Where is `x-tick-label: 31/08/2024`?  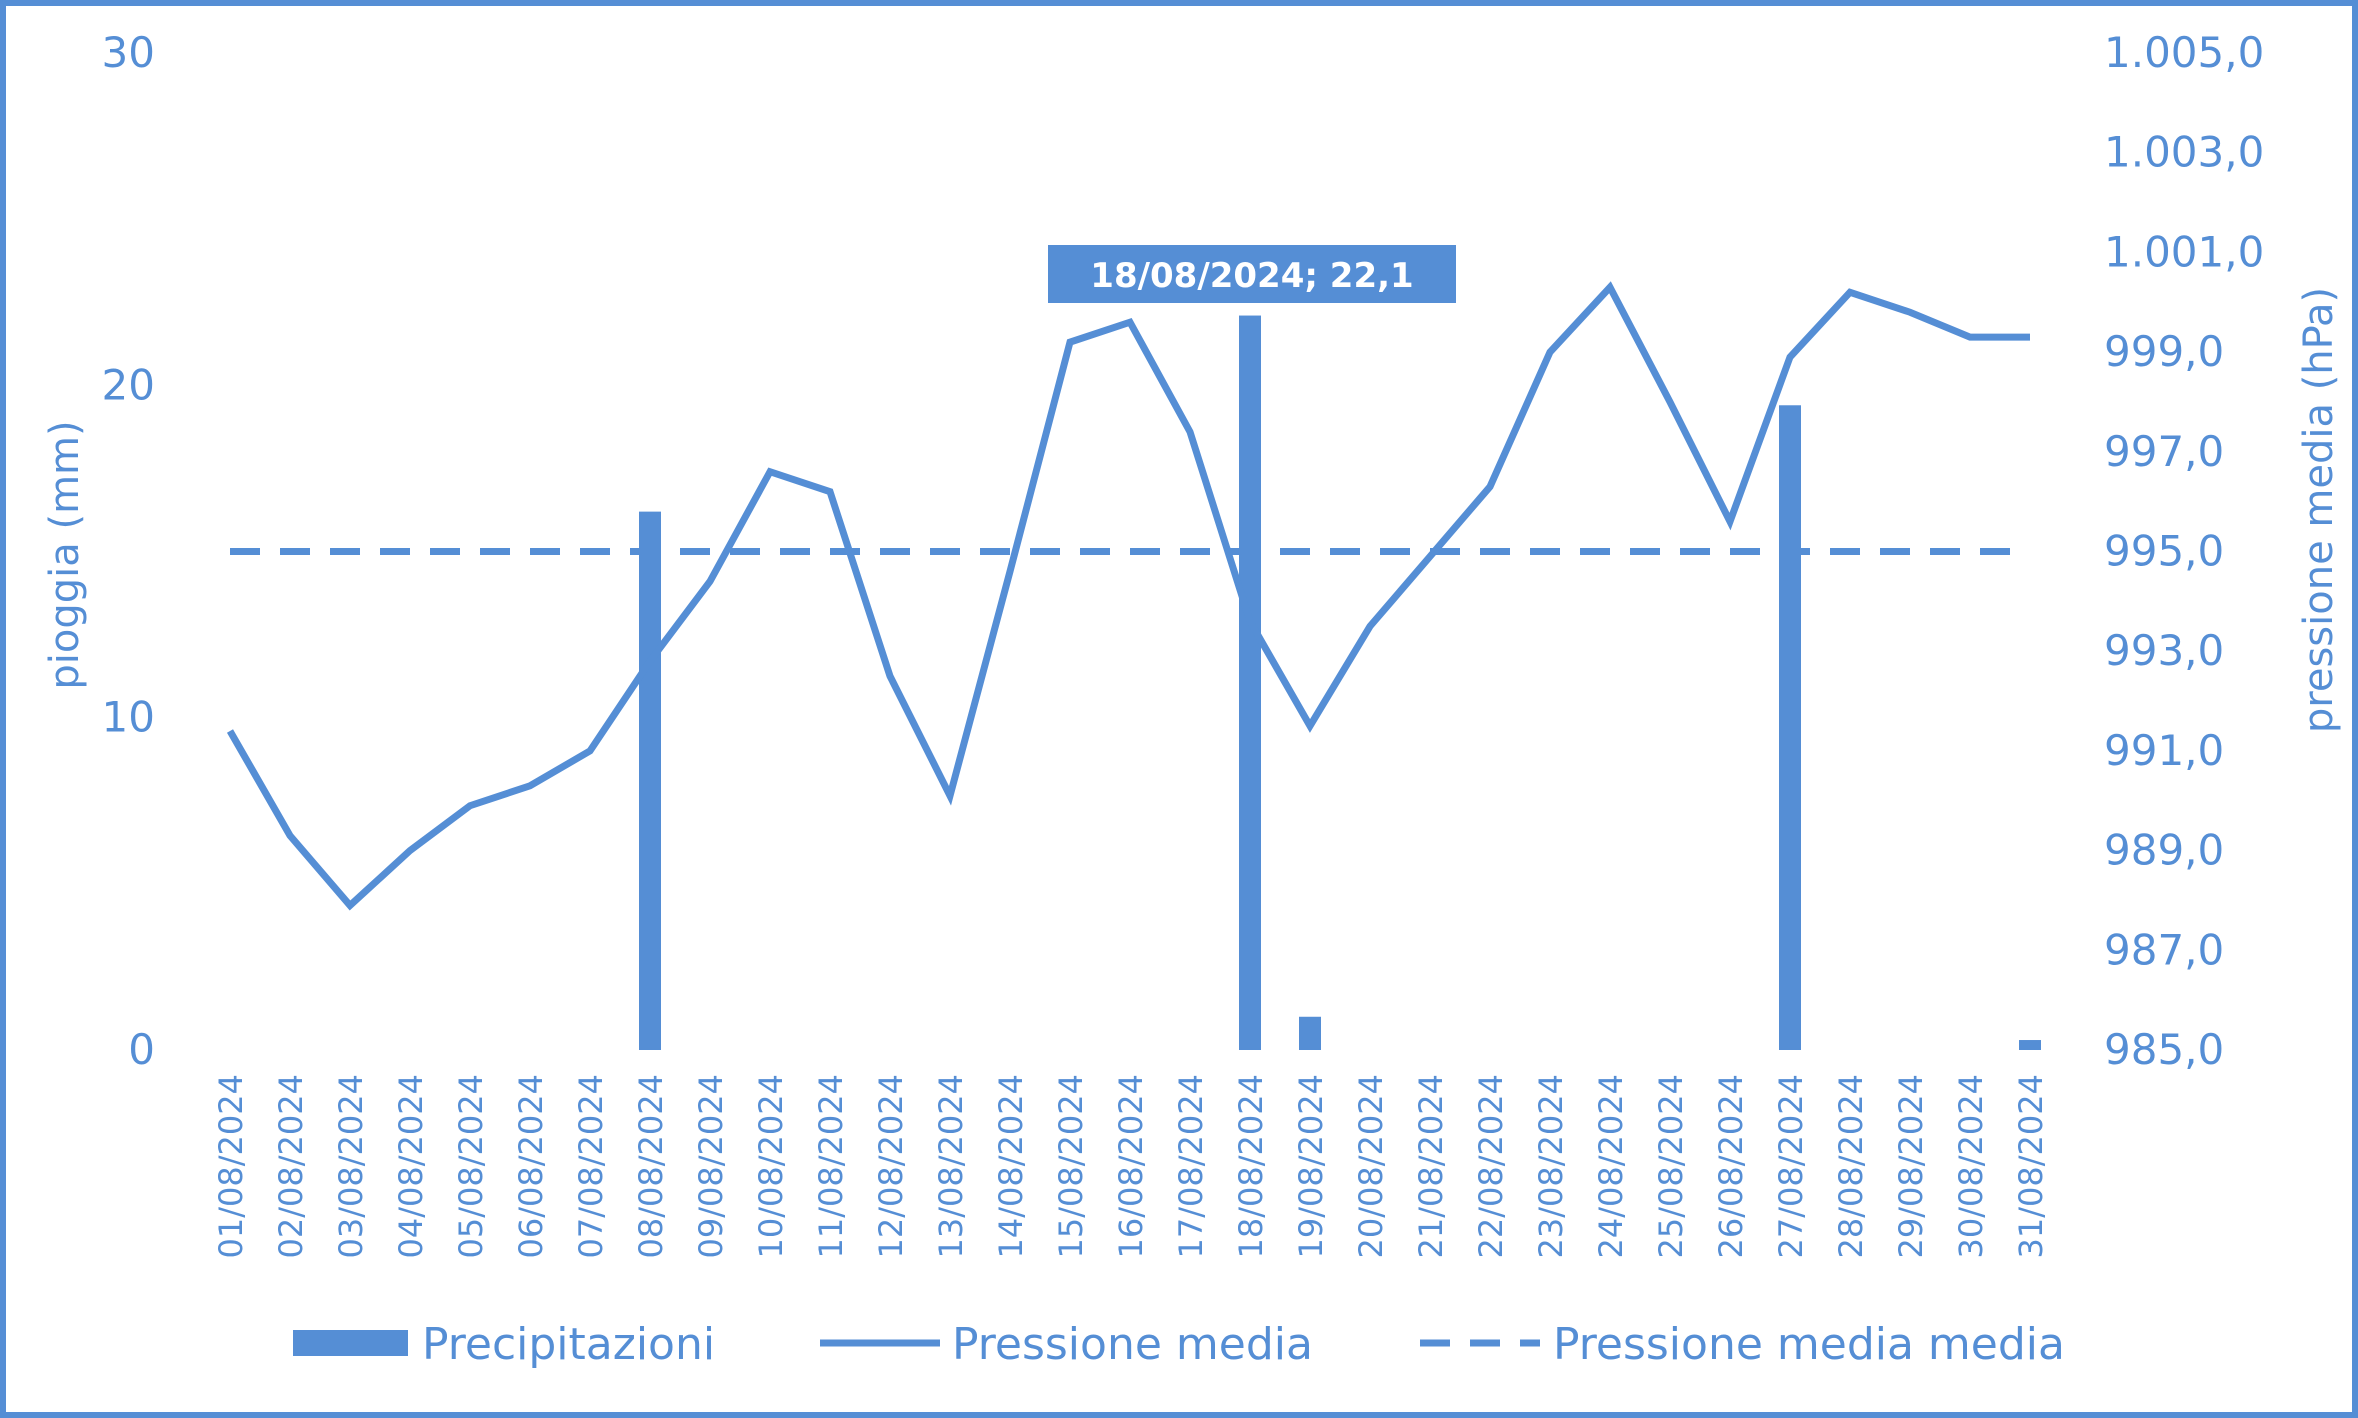 x-tick-label: 31/08/2024 is located at coordinates (2031, 1166).